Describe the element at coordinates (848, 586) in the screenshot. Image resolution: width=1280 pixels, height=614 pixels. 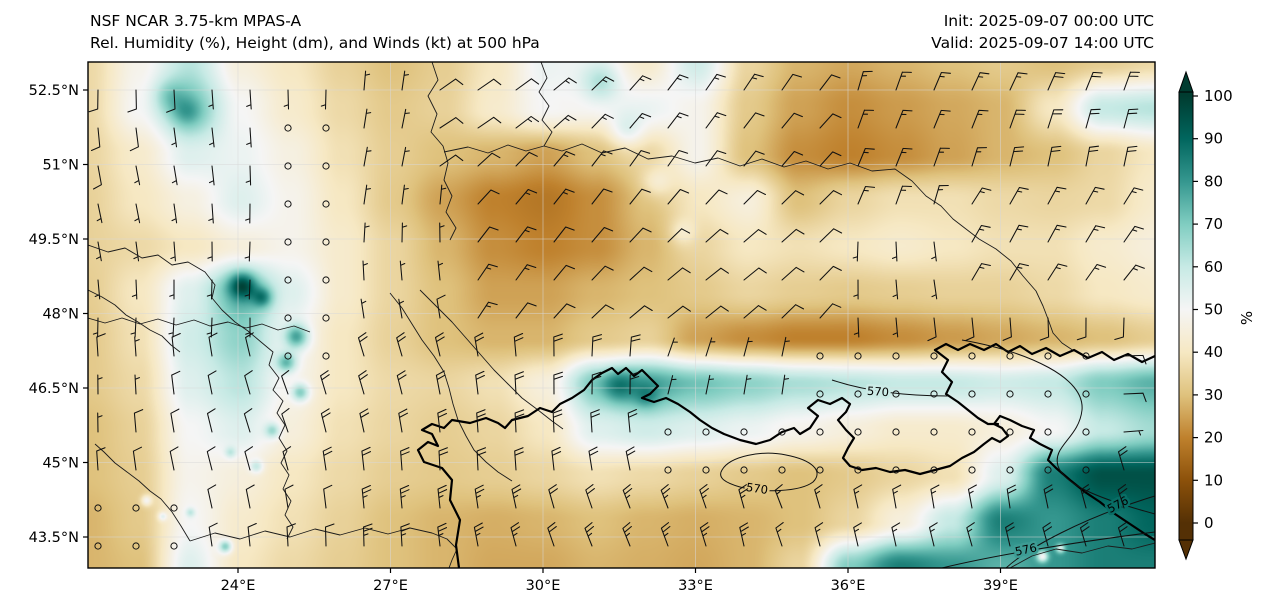
I see `x-axis-tick-label: 36°E` at that location.